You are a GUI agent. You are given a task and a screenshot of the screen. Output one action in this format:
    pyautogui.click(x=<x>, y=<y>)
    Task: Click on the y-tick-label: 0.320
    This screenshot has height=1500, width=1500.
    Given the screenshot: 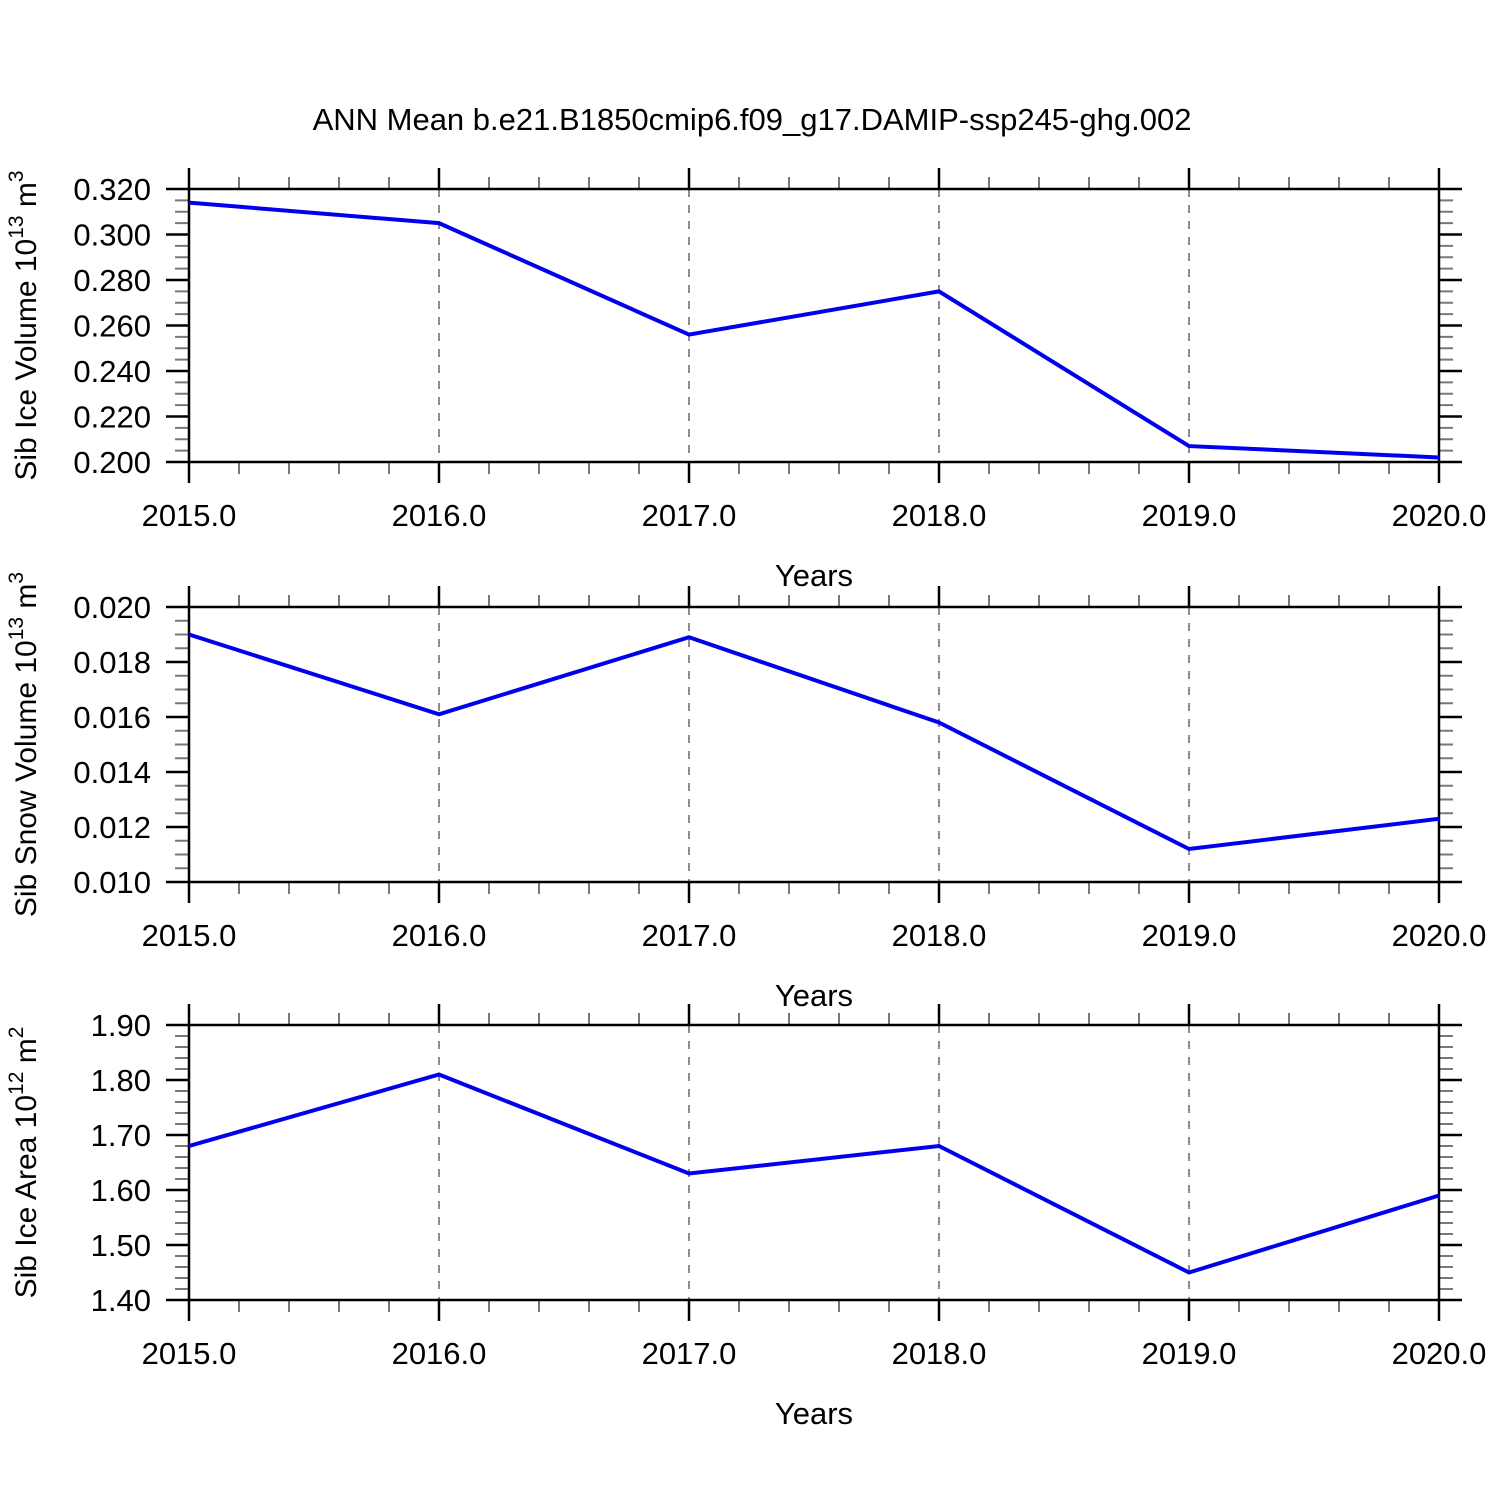 What is the action you would take?
    pyautogui.click(x=112, y=189)
    